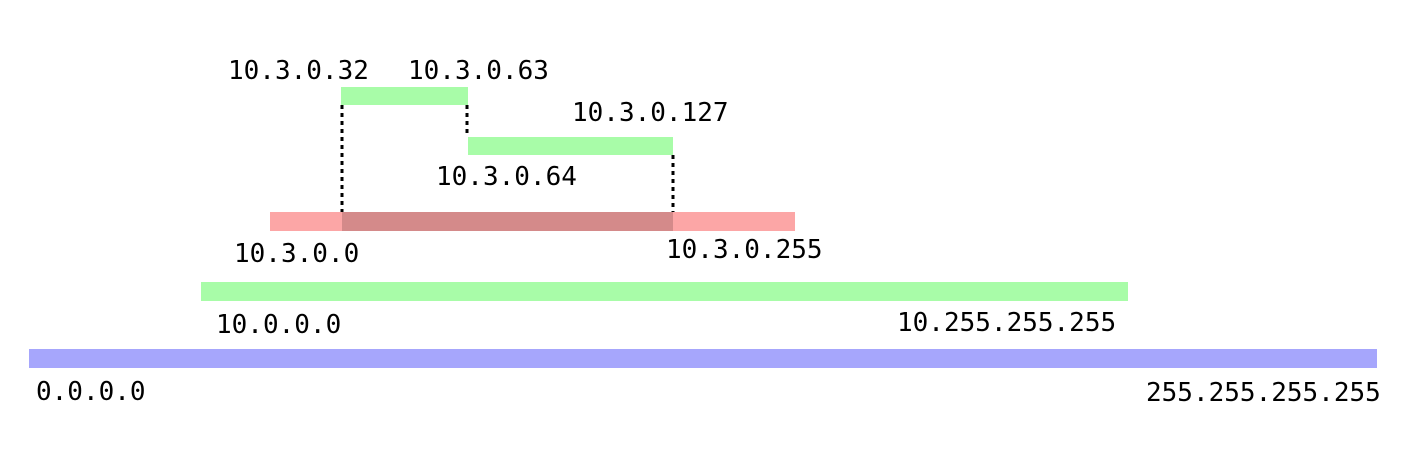 The width and height of the screenshot is (1425, 456). I want to click on label-net-10-start: 10.0.0.0, so click(278, 325).